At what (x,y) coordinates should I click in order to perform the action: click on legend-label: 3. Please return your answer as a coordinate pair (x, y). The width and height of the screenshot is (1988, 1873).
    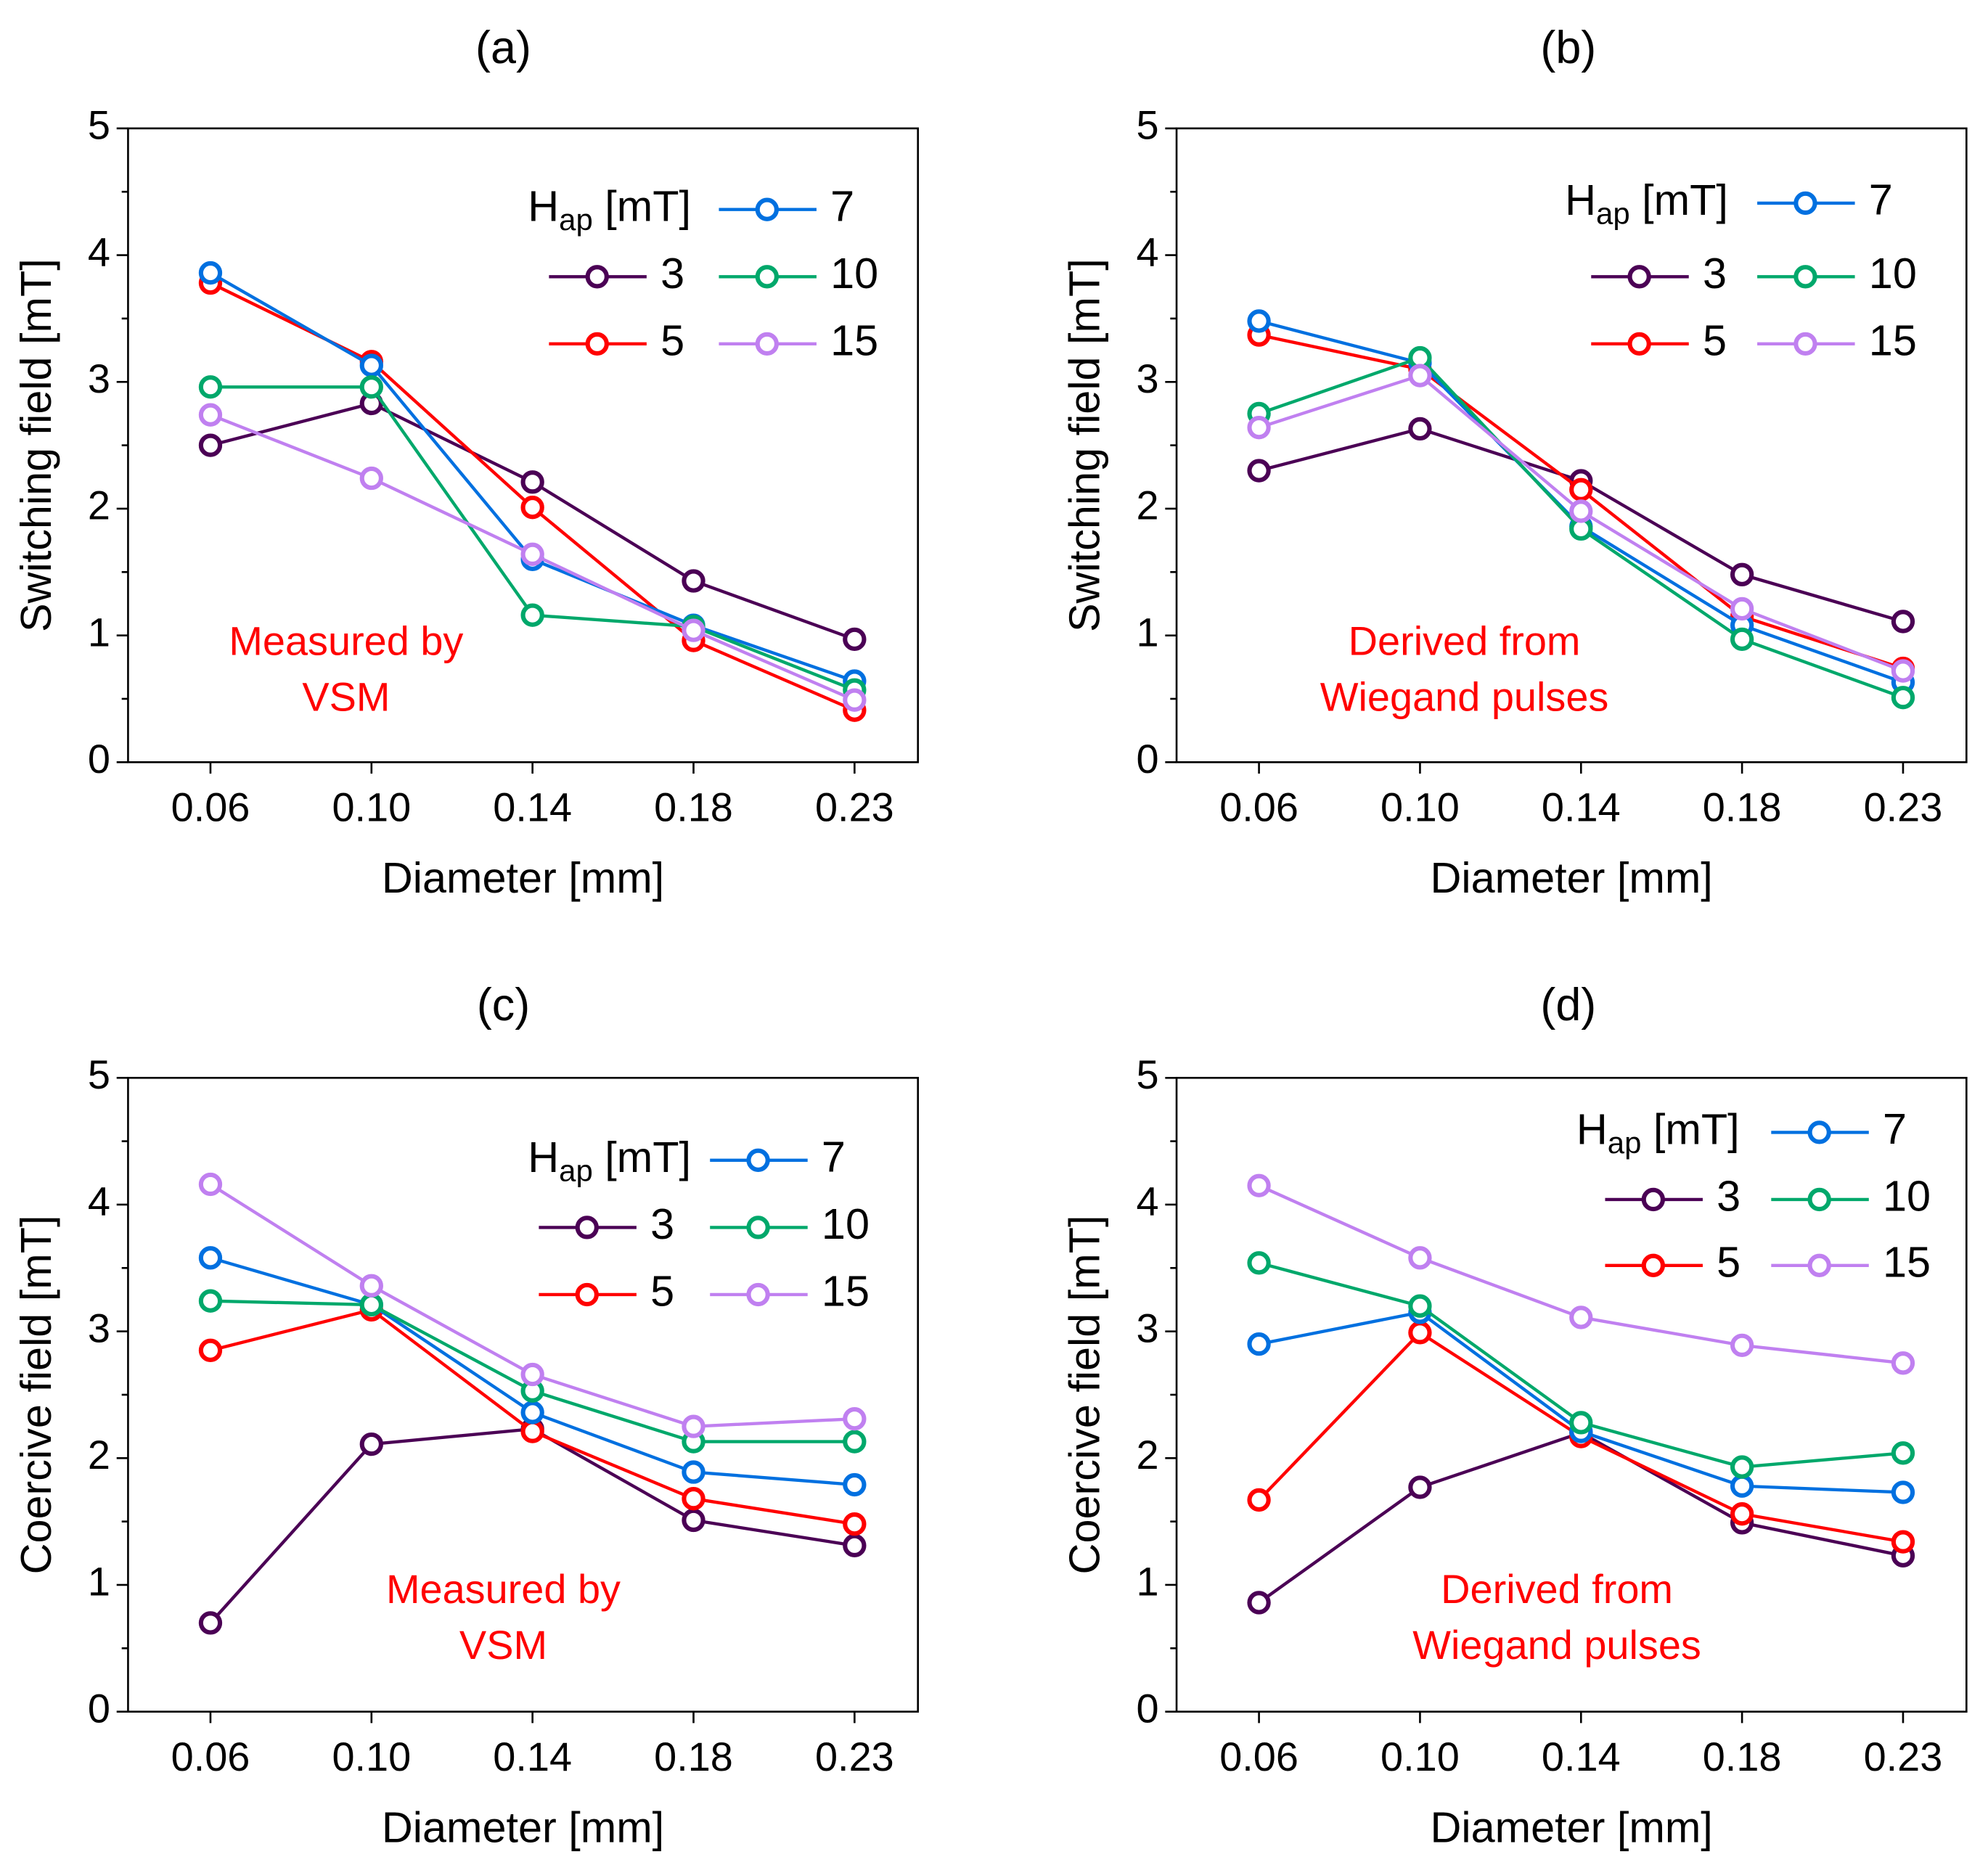
    Looking at the image, I should click on (1715, 273).